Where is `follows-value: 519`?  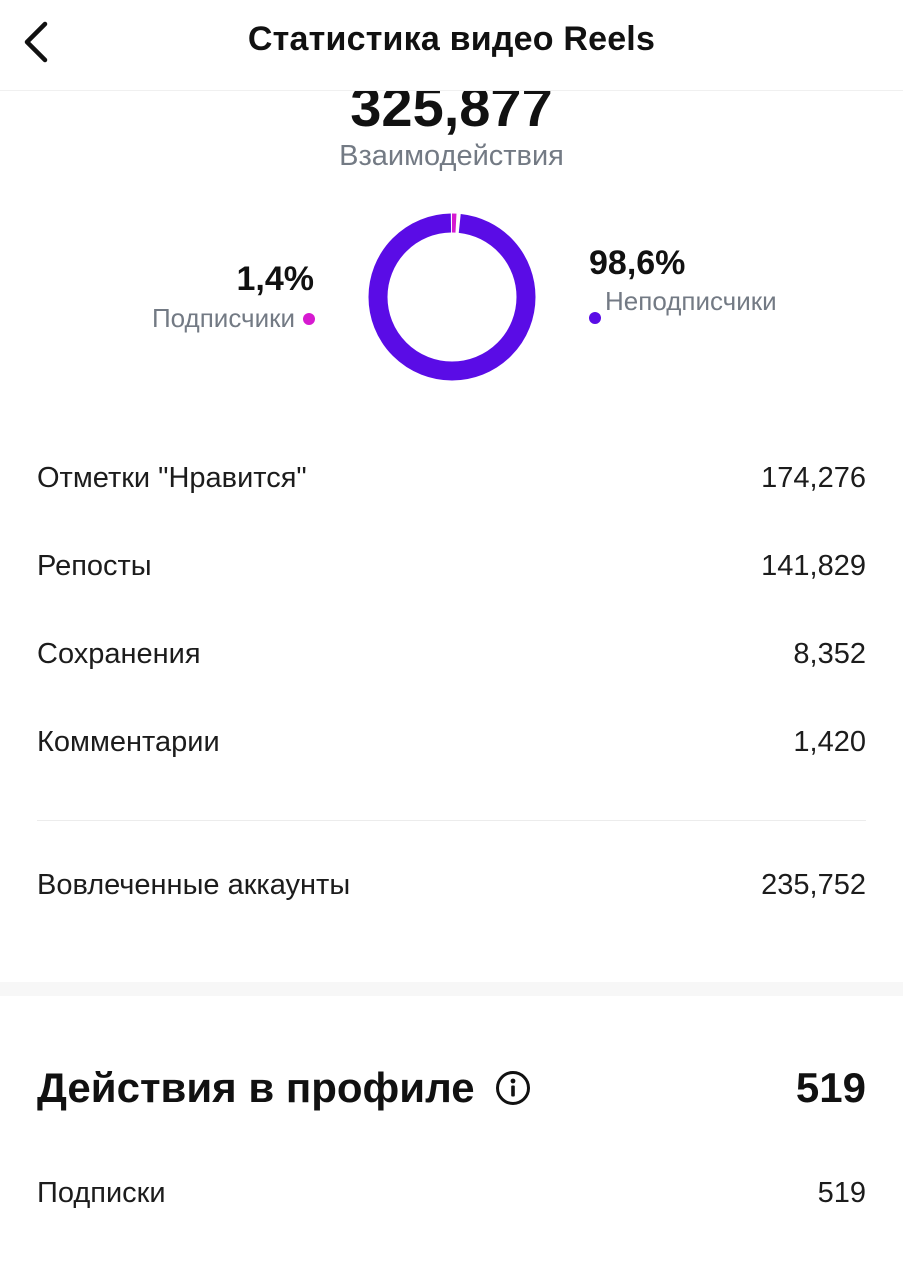 follows-value: 519 is located at coordinates (841, 1192).